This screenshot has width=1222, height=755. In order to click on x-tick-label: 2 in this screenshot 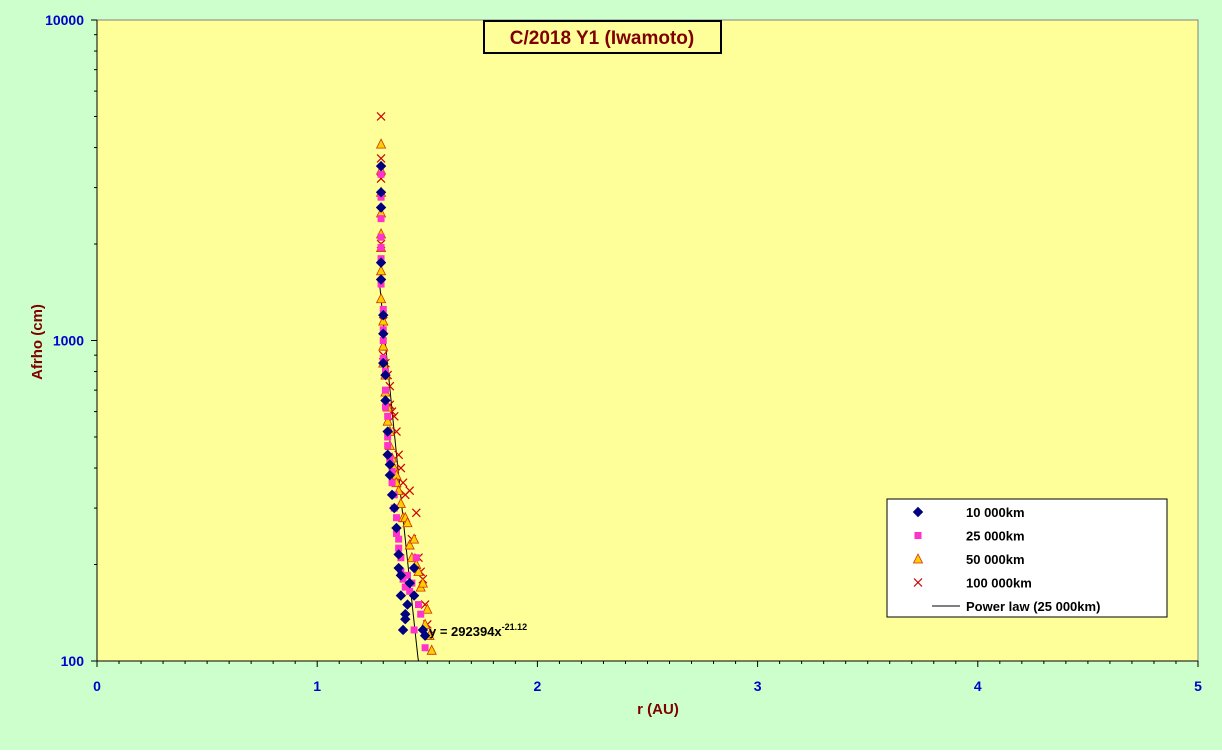, I will do `click(538, 686)`.